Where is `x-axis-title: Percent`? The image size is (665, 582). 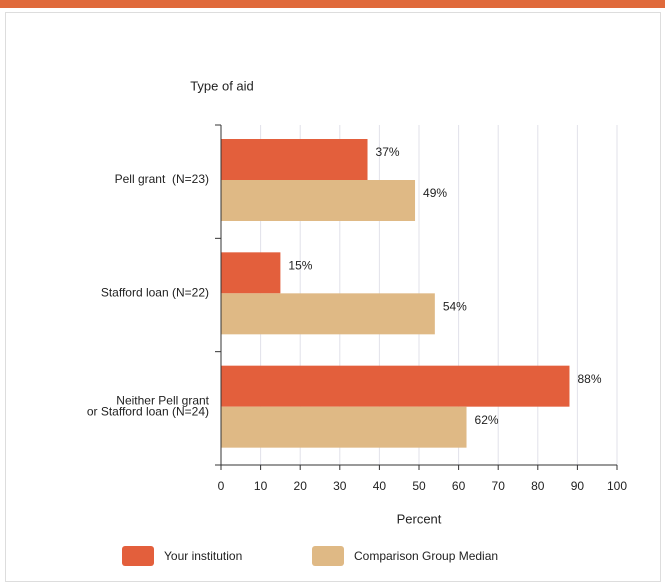 x-axis-title: Percent is located at coordinates (419, 518).